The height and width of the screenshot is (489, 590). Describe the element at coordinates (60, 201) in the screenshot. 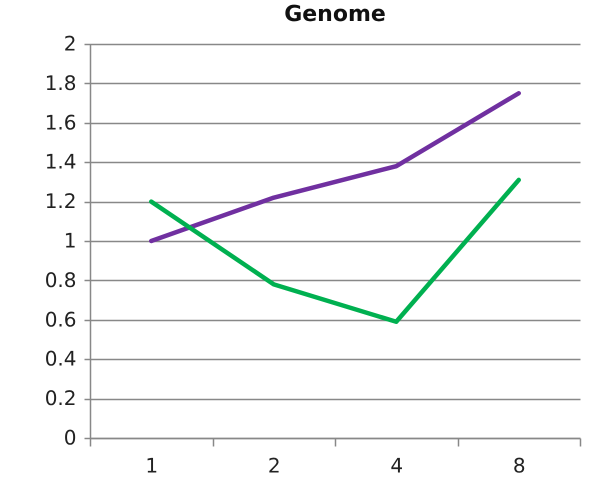

I see `y-tick-label: 1.2` at that location.